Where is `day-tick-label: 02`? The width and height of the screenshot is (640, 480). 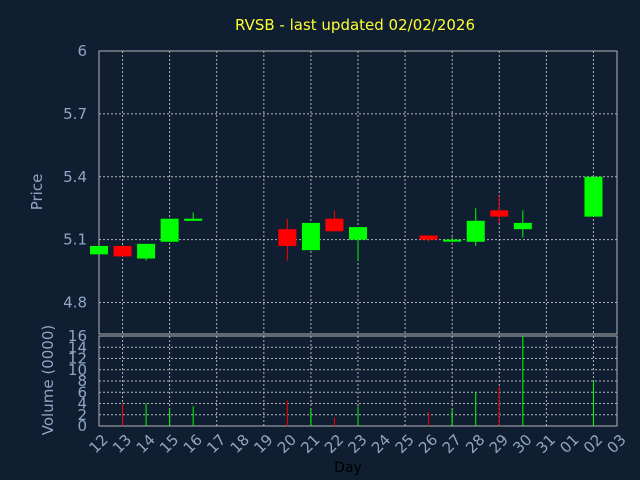
day-tick-label: 02 is located at coordinates (593, 444).